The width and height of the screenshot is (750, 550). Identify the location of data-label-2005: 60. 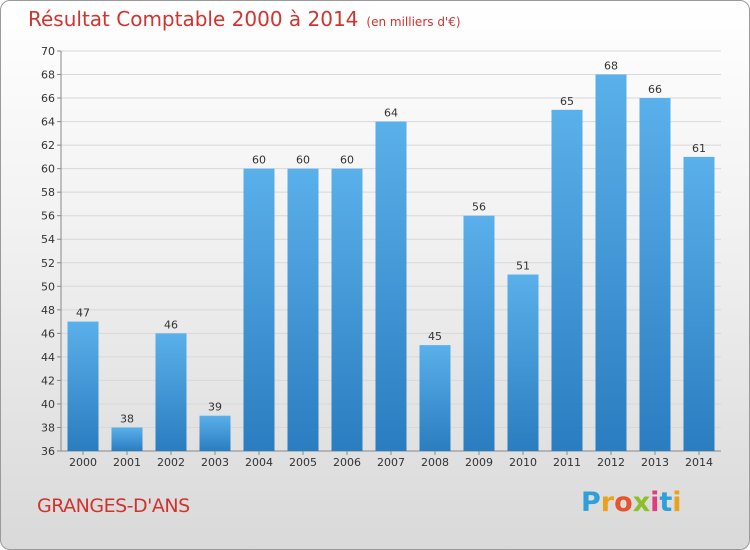
(303, 160).